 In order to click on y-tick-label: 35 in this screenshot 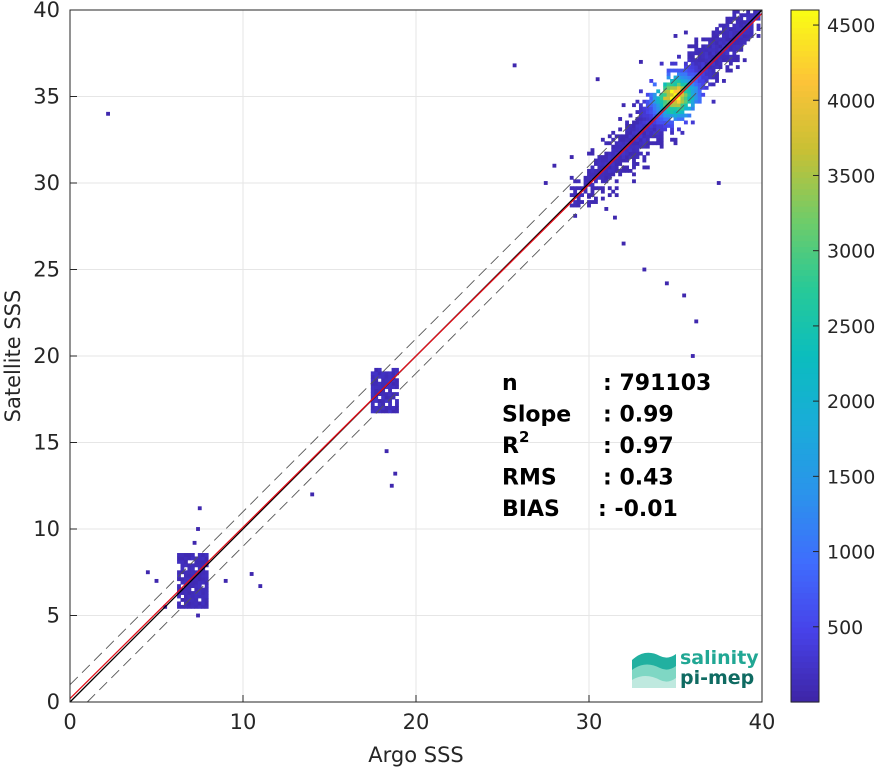, I will do `click(46, 97)`.